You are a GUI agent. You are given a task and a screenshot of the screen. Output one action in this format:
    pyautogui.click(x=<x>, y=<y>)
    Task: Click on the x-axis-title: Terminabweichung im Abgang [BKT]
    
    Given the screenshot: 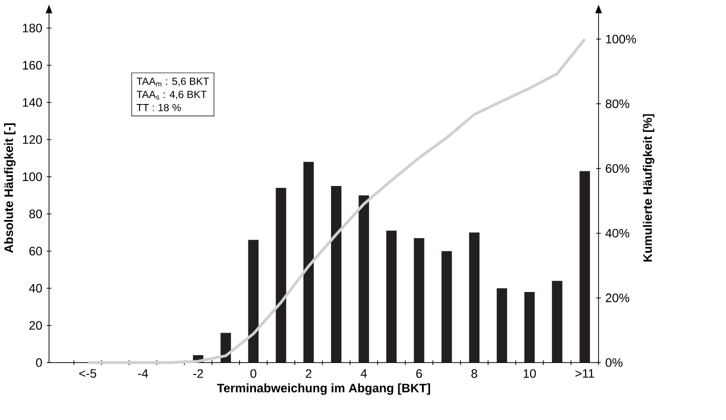 What is the action you would take?
    pyautogui.click(x=323, y=389)
    